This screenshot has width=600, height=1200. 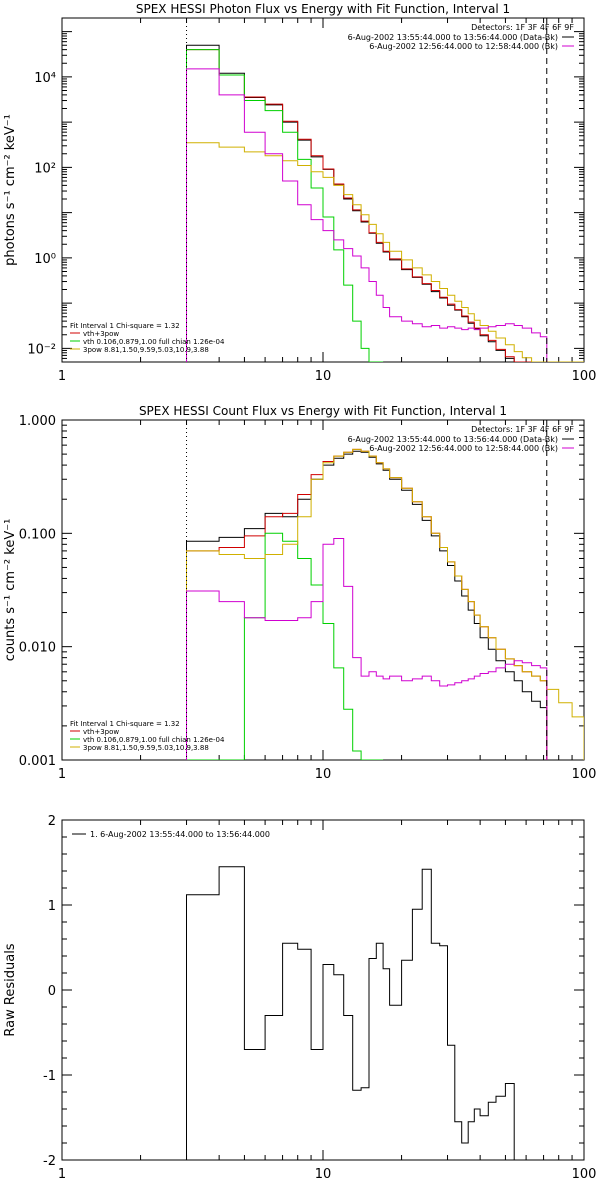 What do you see at coordinates (49, 1161) in the screenshot?
I see `y-tick-label: -2` at bounding box center [49, 1161].